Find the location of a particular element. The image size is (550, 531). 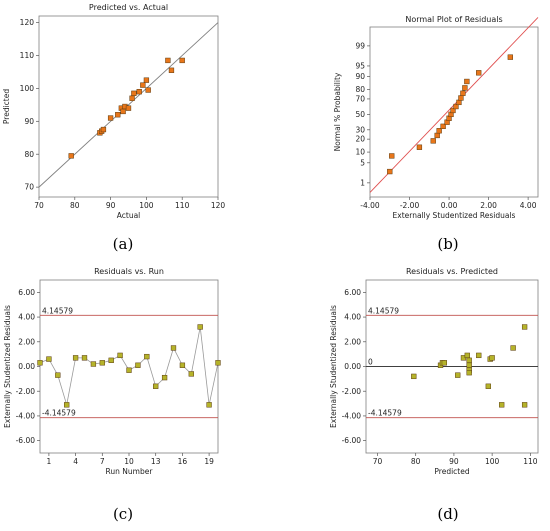

x-tick-label-b: 2.00 is located at coordinates (488, 205).